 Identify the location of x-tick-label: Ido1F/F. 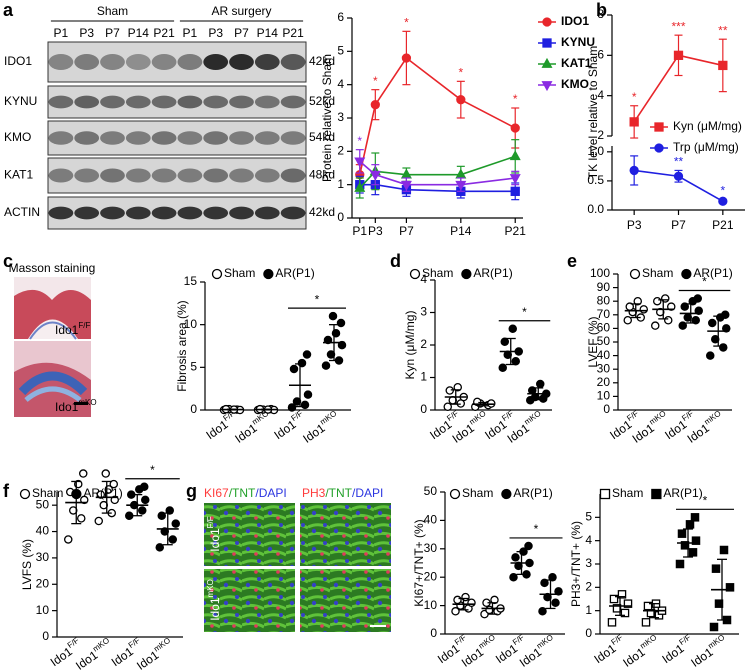
(445, 426).